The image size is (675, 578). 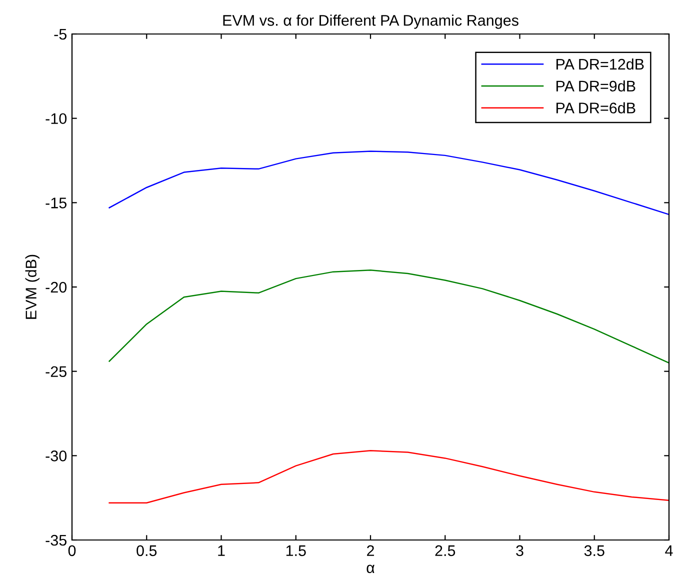 What do you see at coordinates (600, 64) in the screenshot?
I see `legend-label: PA DR=12dB` at bounding box center [600, 64].